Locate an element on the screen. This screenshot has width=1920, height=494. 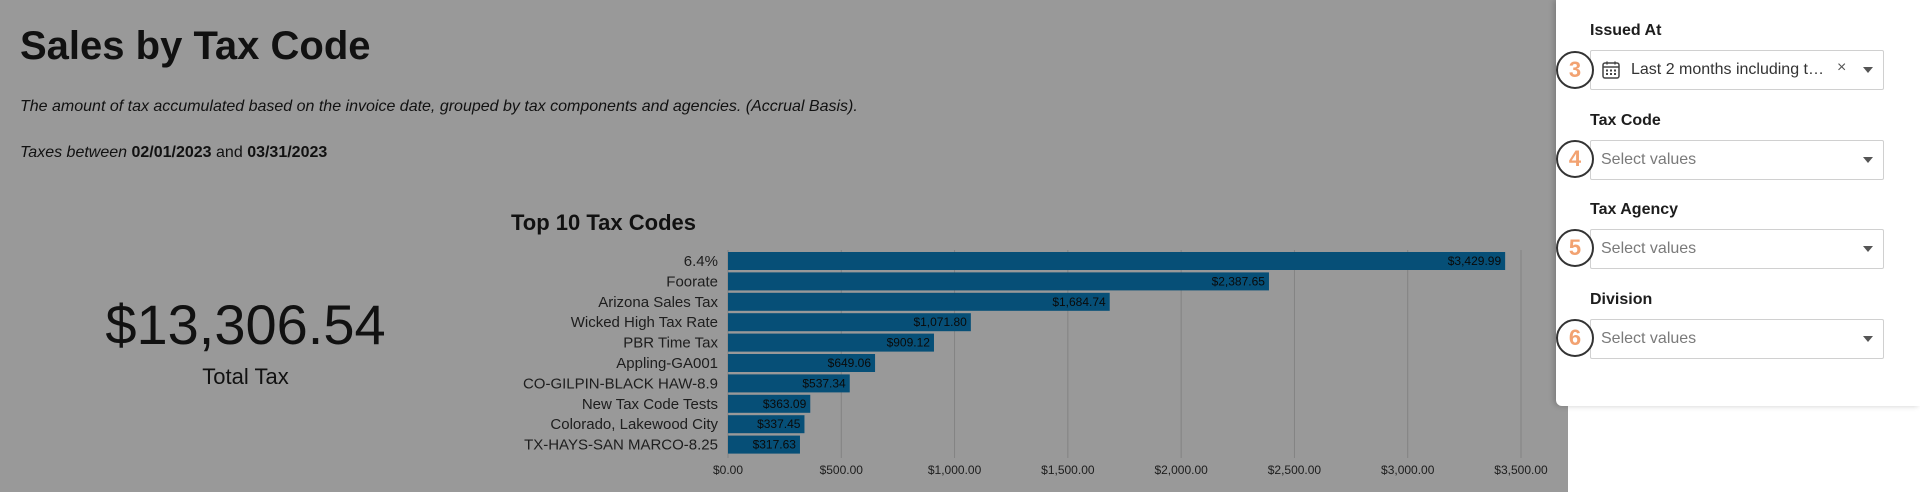
division-select: Select values is located at coordinates (1737, 339).